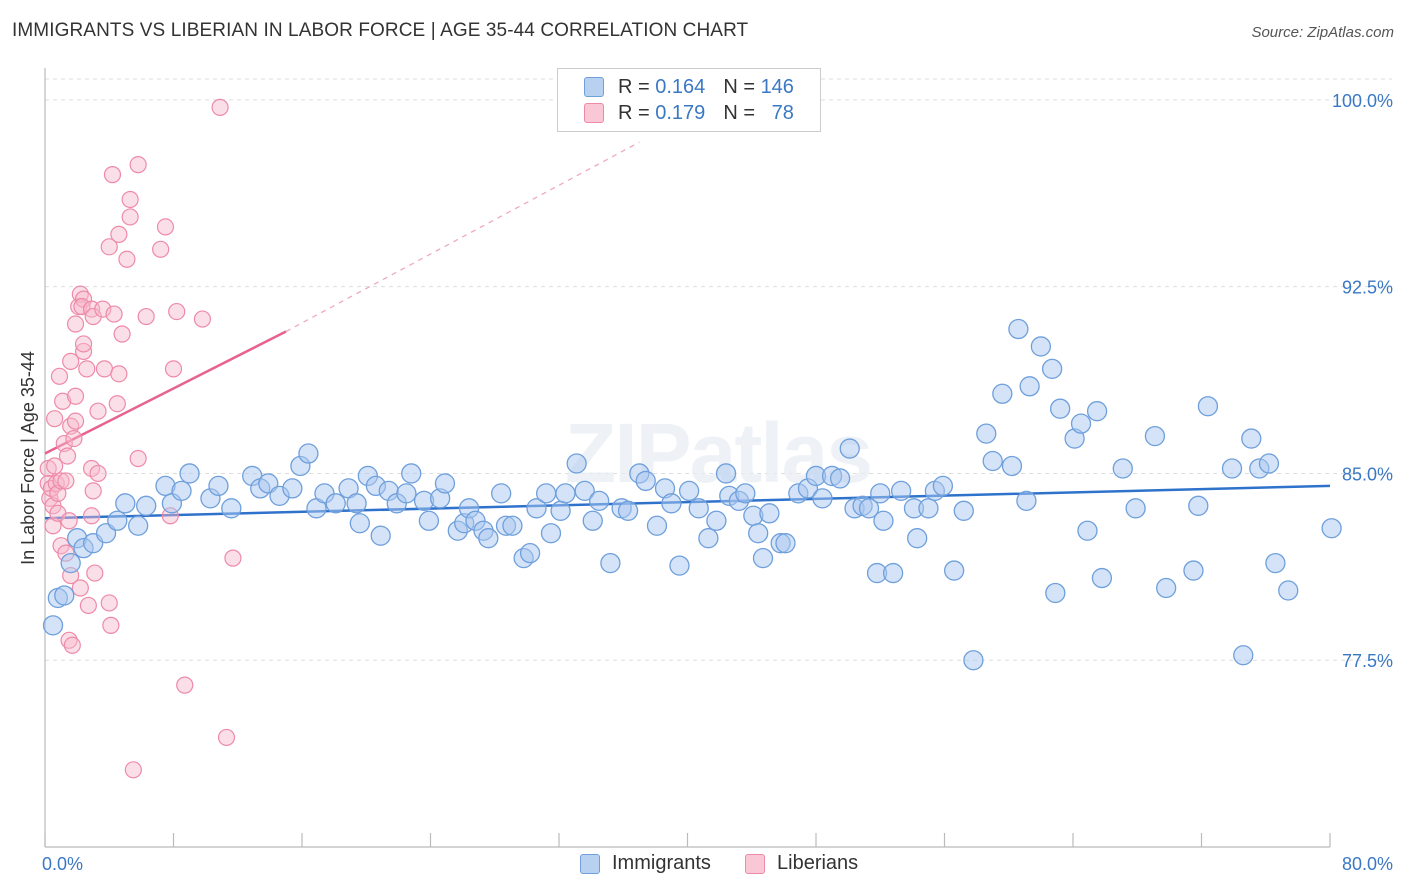  What do you see at coordinates (28, 458) in the screenshot?
I see `y-axis-label: In Labor Force | Age 35-44` at bounding box center [28, 458].